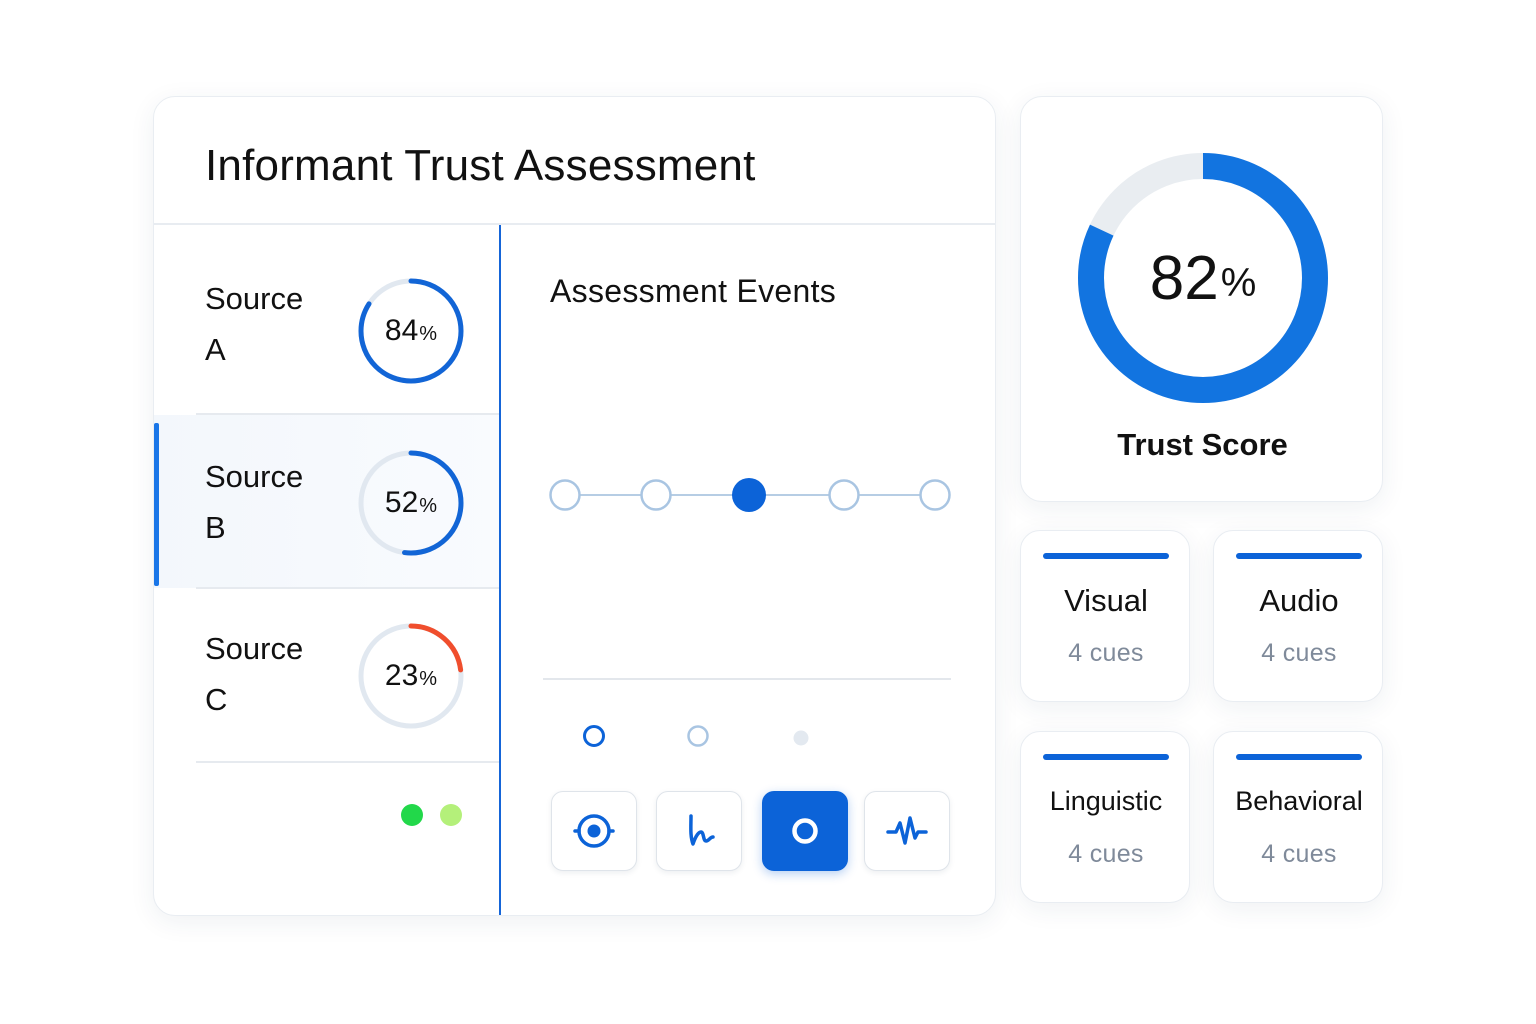  Describe the element at coordinates (326, 313) in the screenshot. I see `source-row-a: Source A 84%` at that location.